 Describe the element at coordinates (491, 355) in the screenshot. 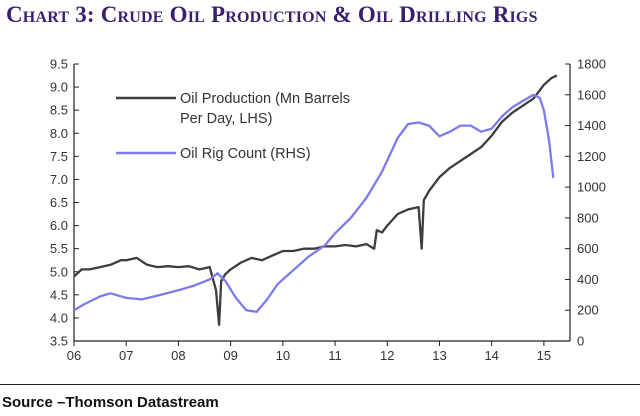

I see `x-tick-label: 14` at that location.